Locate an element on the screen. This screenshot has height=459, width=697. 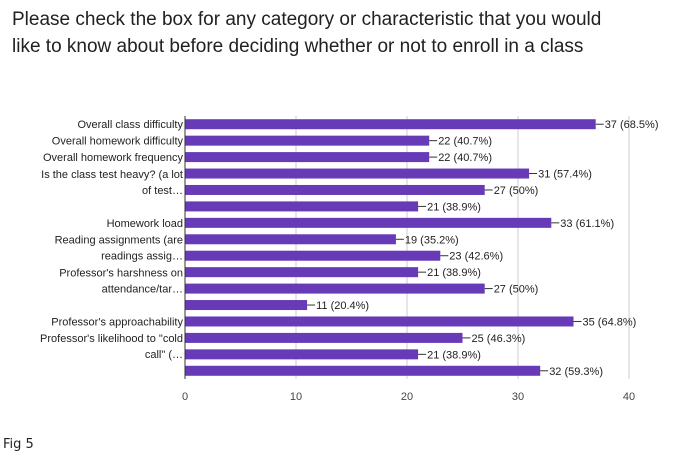
category-label-2-line-0: Overall homework frequency is located at coordinates (113, 158).